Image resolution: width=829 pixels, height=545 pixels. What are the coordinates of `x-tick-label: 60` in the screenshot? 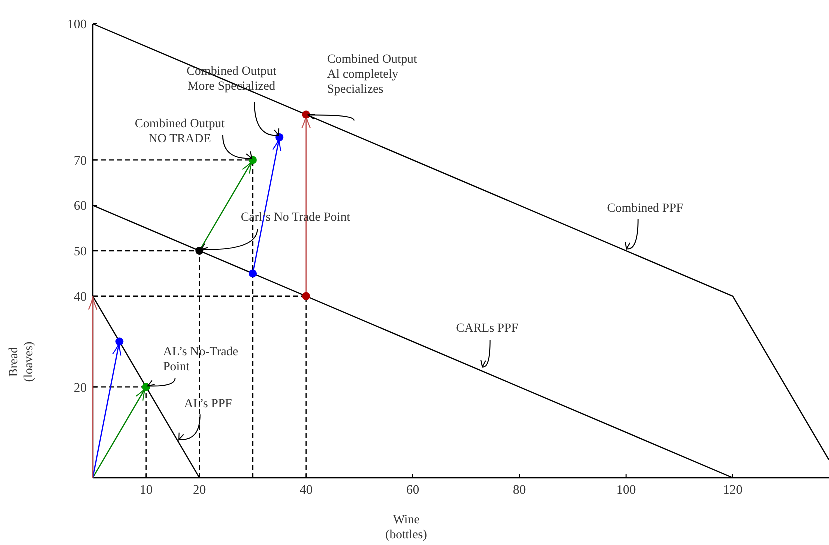 It's located at (413, 489).